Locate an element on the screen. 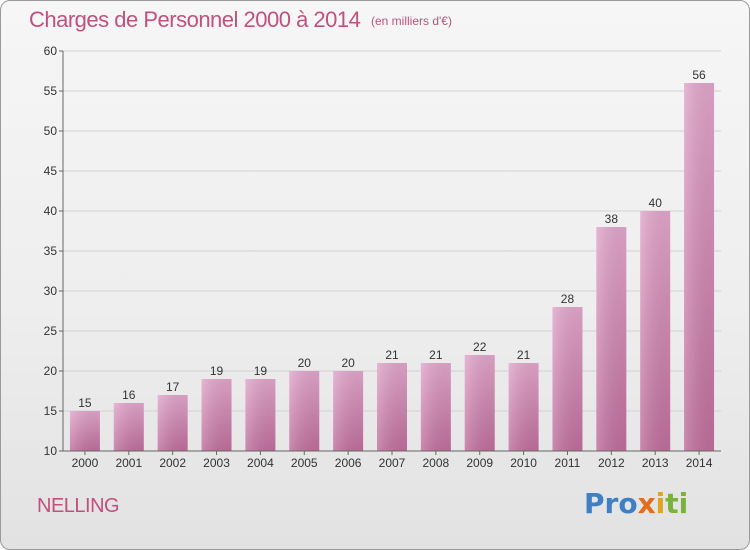 Image resolution: width=750 pixels, height=550 pixels. y-tick-label: 55 is located at coordinates (51, 91).